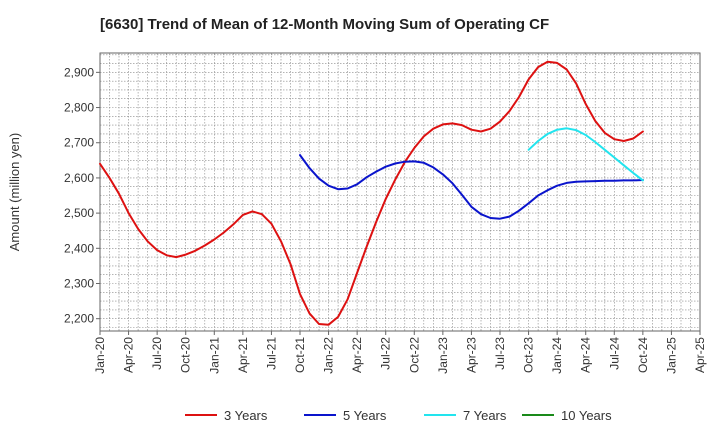 This screenshot has width=720, height=440. What do you see at coordinates (414, 355) in the screenshot?
I see `x-tick-label: Oct-22` at bounding box center [414, 355].